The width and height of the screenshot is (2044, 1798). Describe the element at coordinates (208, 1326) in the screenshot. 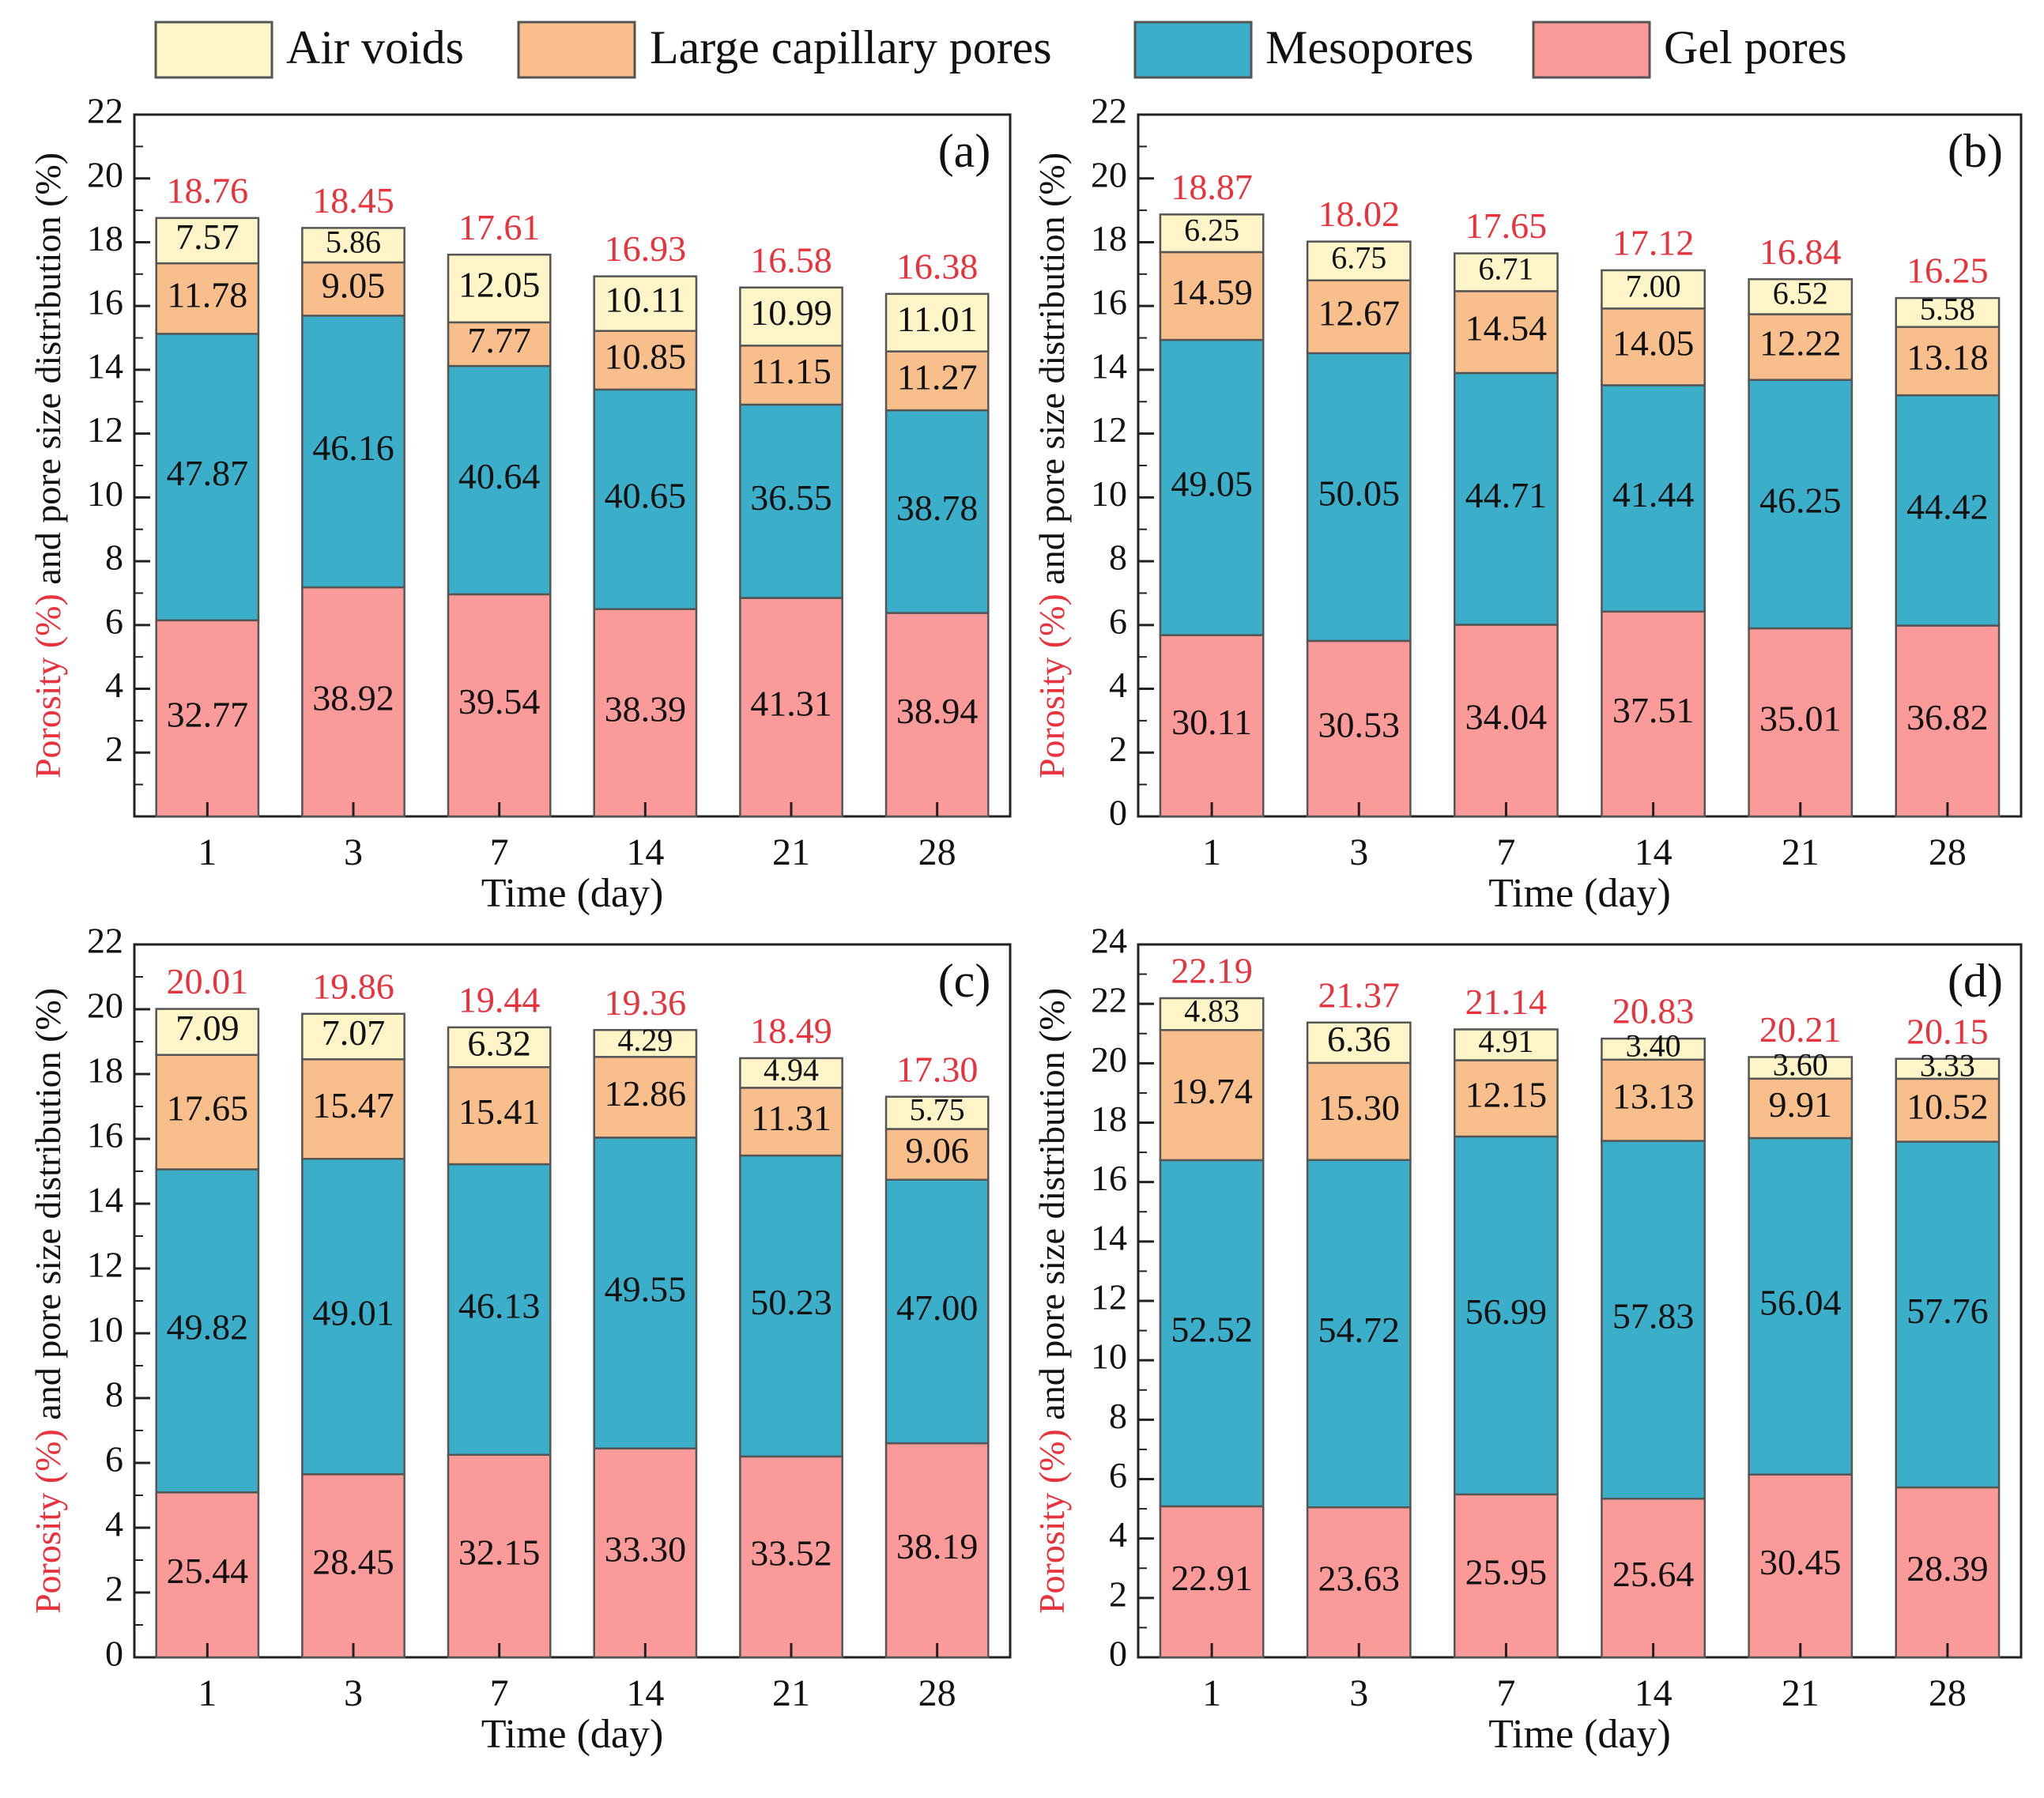

I see `data-label: 49.82` at that location.